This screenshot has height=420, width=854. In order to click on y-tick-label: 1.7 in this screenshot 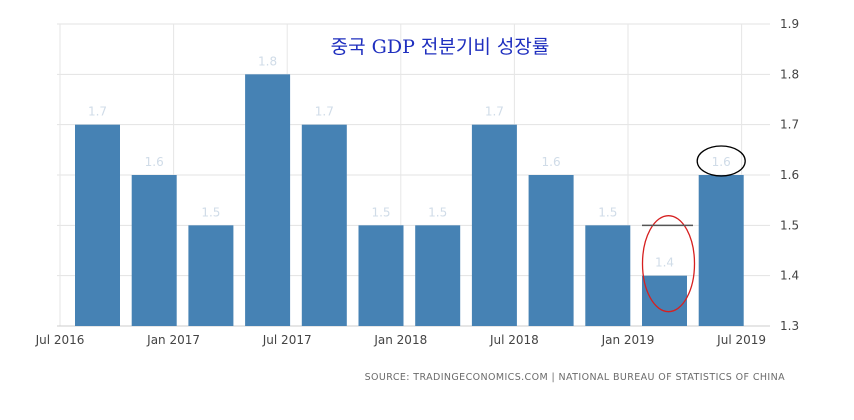, I will do `click(789, 125)`.